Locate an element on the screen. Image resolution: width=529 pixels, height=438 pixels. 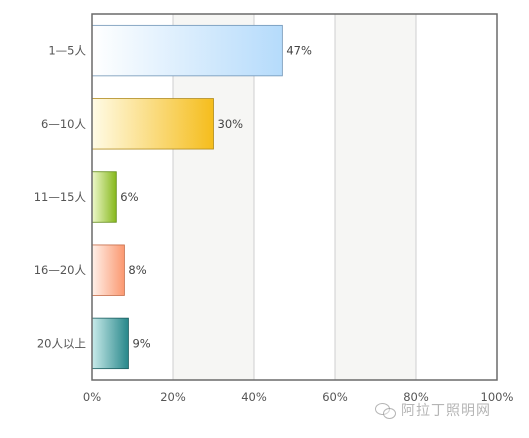
data-label: 30% is located at coordinates (231, 124).